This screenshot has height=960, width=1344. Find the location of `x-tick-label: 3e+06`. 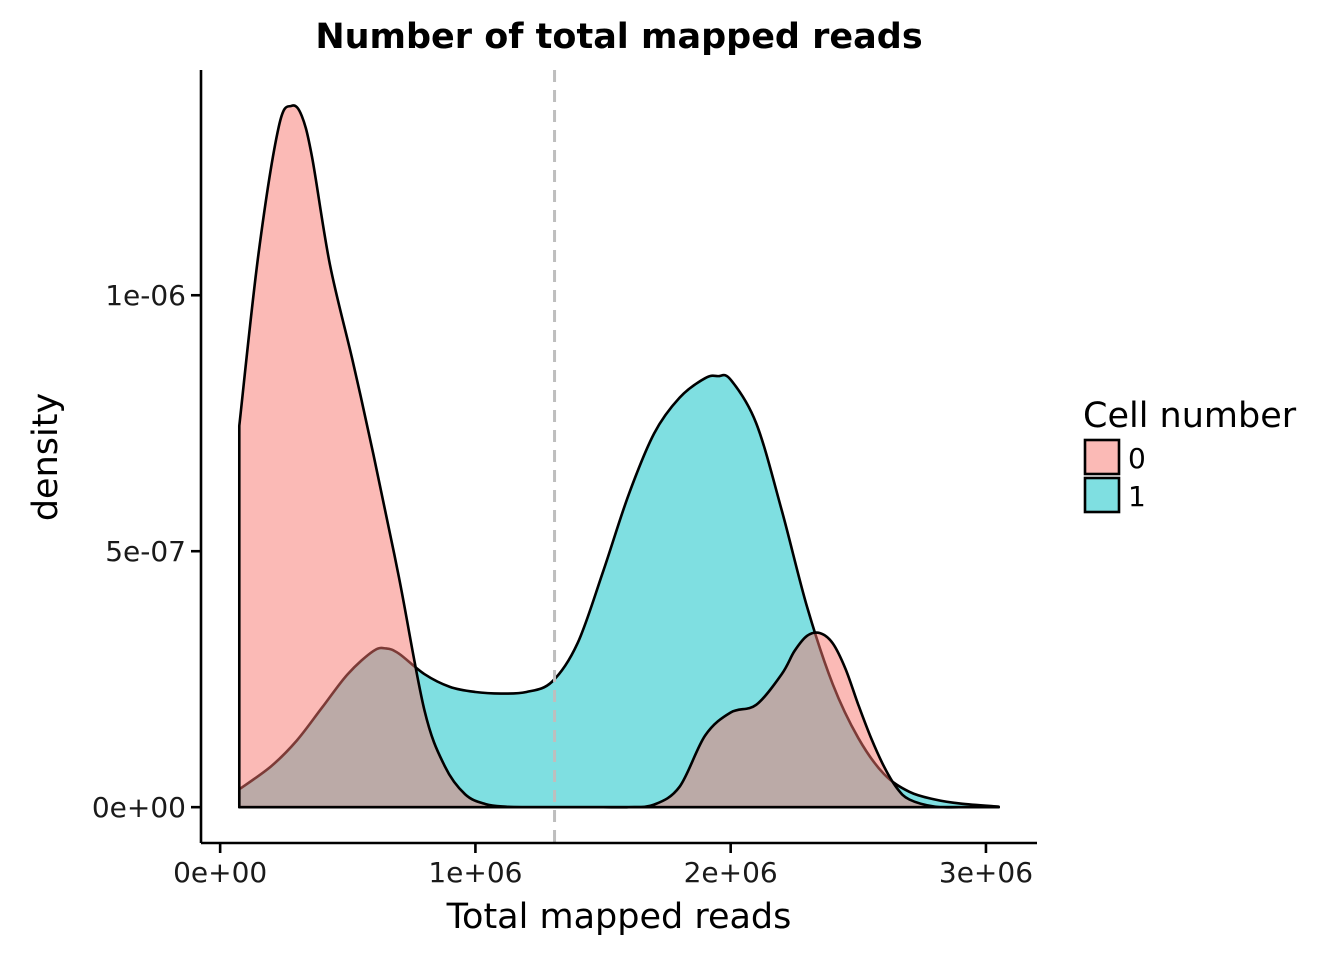

x-tick-label: 3e+06 is located at coordinates (986, 872).